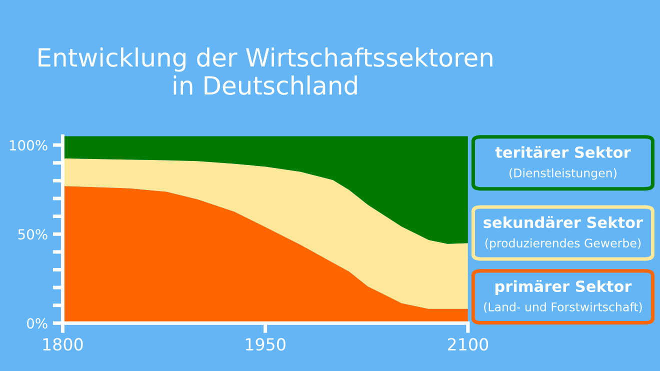 The image size is (660, 371). Describe the element at coordinates (63, 344) in the screenshot. I see `x-tick-label: 1800` at that location.